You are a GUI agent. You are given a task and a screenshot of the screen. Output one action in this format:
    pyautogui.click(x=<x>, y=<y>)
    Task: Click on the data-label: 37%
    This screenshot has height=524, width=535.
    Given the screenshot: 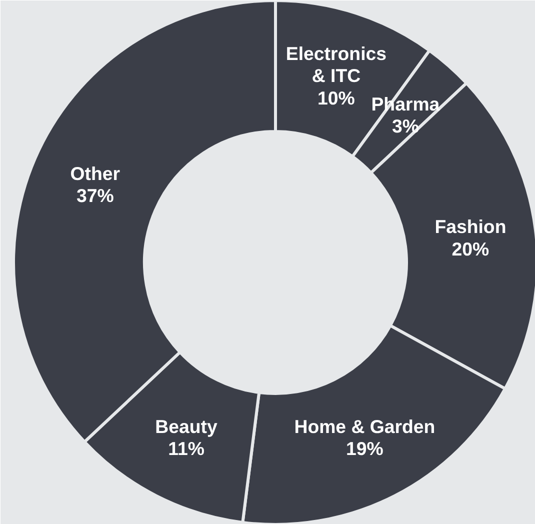 What is the action you would take?
    pyautogui.click(x=95, y=195)
    